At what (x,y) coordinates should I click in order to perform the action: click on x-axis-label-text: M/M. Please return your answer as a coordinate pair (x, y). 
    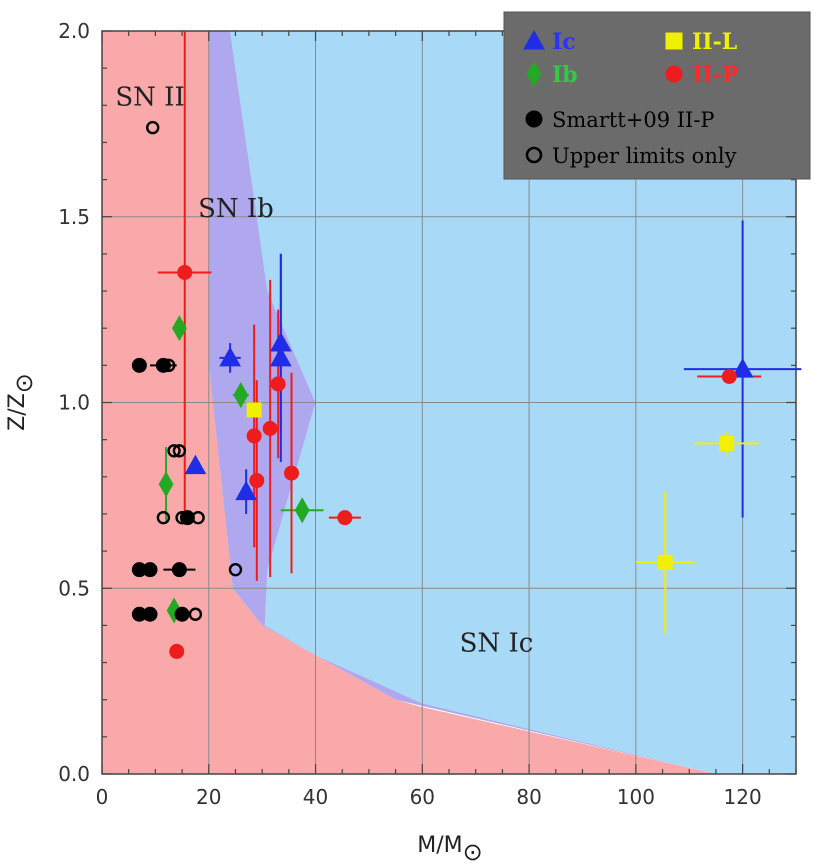
    Looking at the image, I should click on (439, 845).